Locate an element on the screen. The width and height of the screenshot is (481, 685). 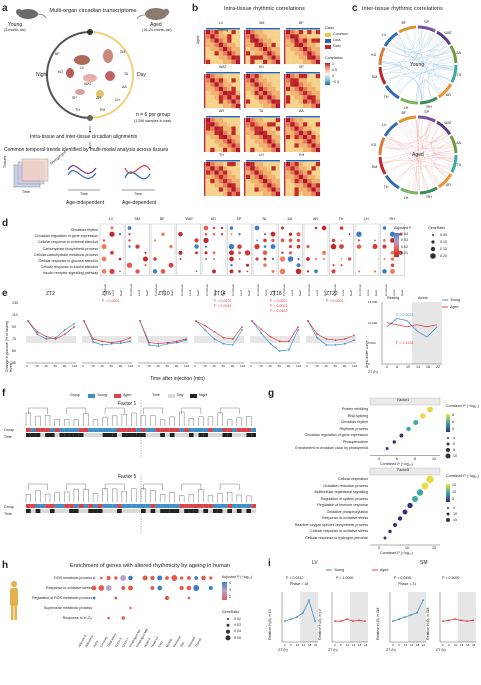
heatmap-wat is located at coordinates (222, 90).